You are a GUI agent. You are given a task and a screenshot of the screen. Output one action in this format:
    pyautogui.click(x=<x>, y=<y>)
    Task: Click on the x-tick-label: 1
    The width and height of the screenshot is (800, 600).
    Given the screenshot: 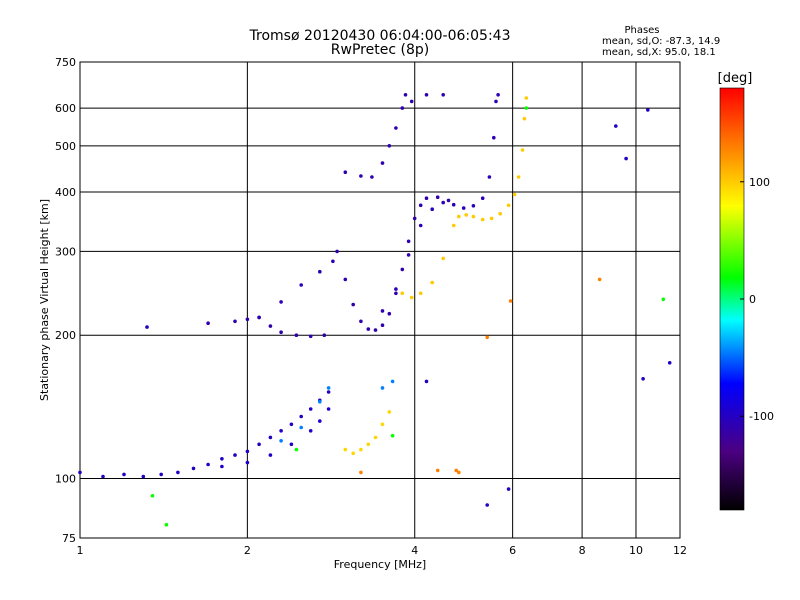 What is the action you would take?
    pyautogui.click(x=80, y=550)
    